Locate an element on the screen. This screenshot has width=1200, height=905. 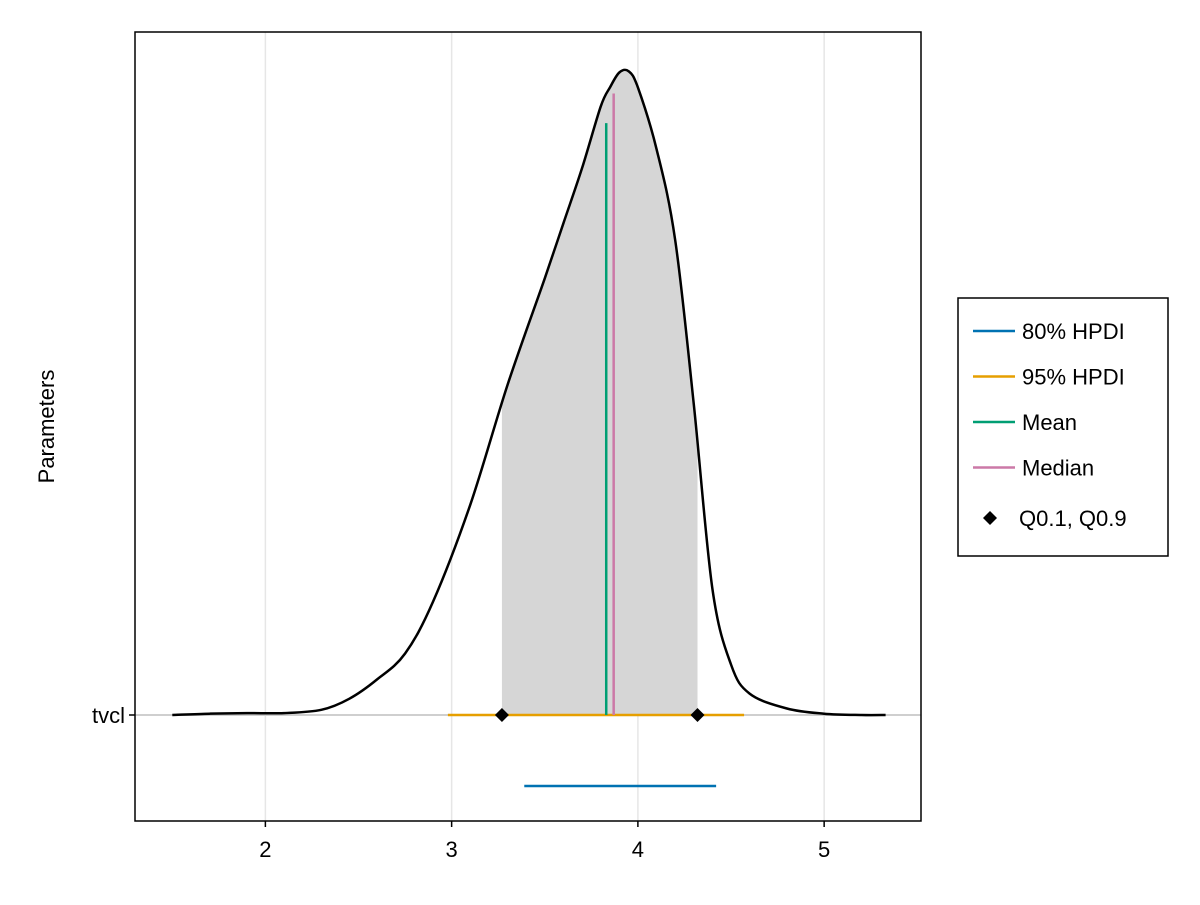
y-axis-label: Parameters is located at coordinates (46, 427).